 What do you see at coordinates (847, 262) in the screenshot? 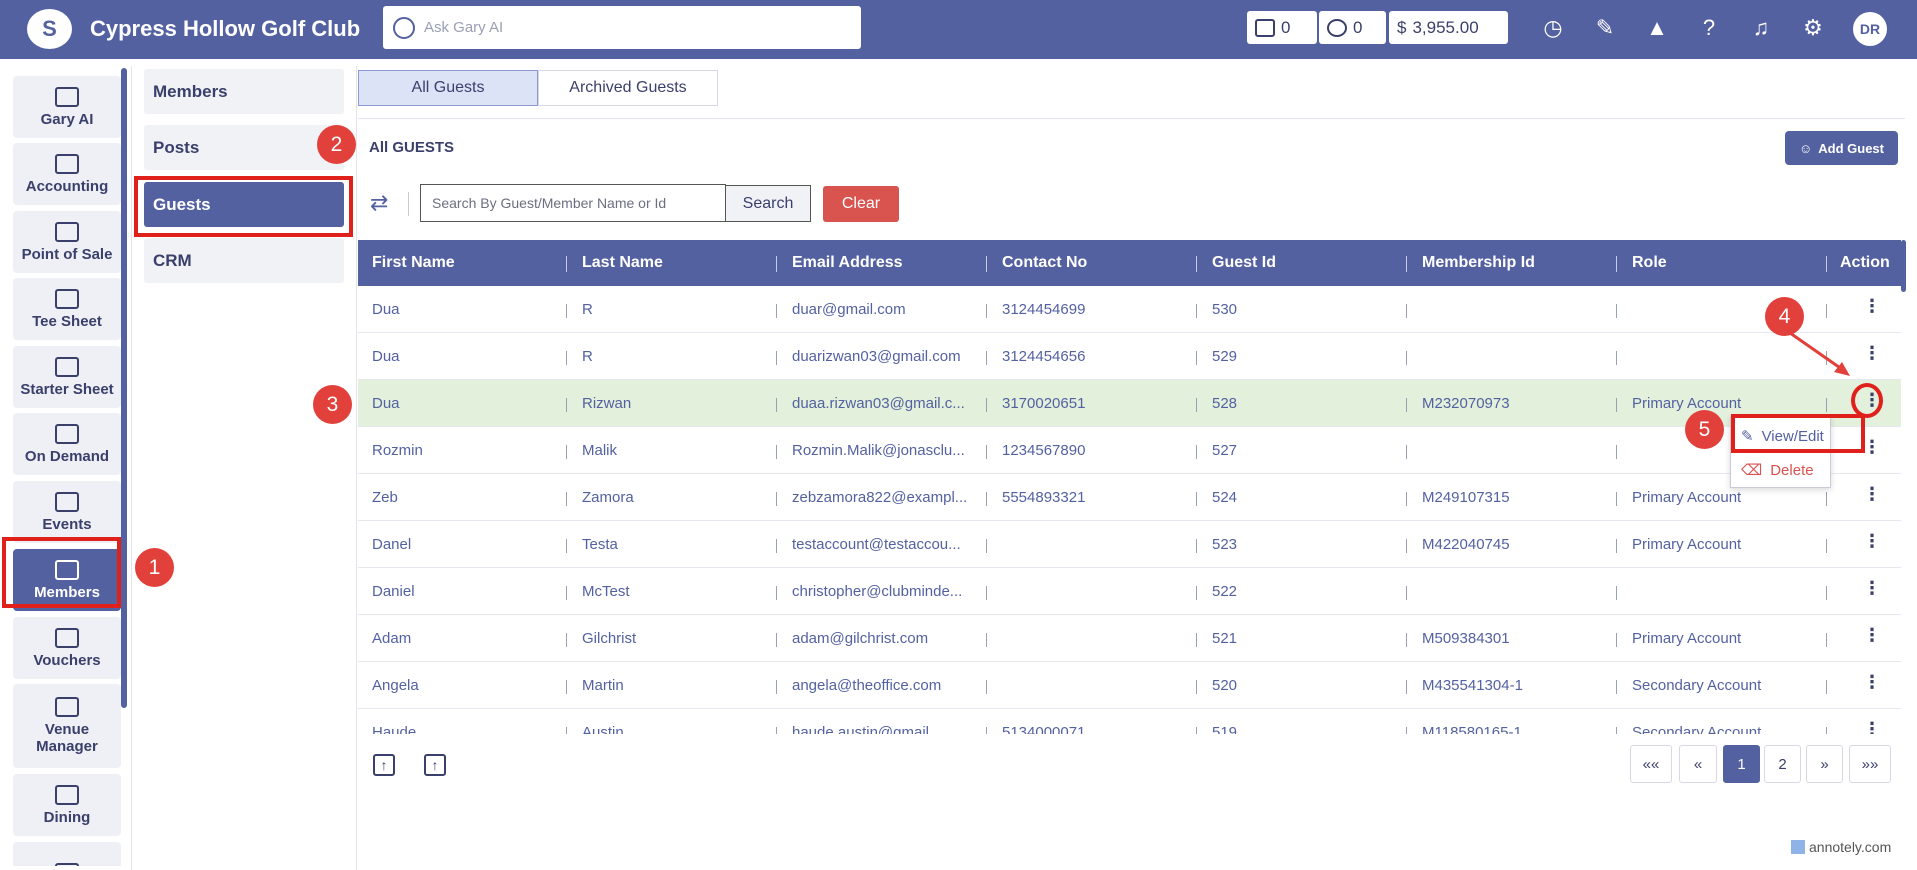
I see `col-email: Email Address` at bounding box center [847, 262].